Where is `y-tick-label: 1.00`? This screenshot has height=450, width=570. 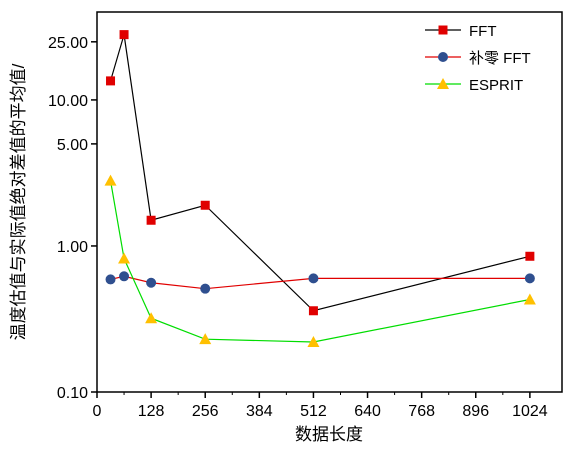
y-tick-label: 1.00 is located at coordinates (72, 247).